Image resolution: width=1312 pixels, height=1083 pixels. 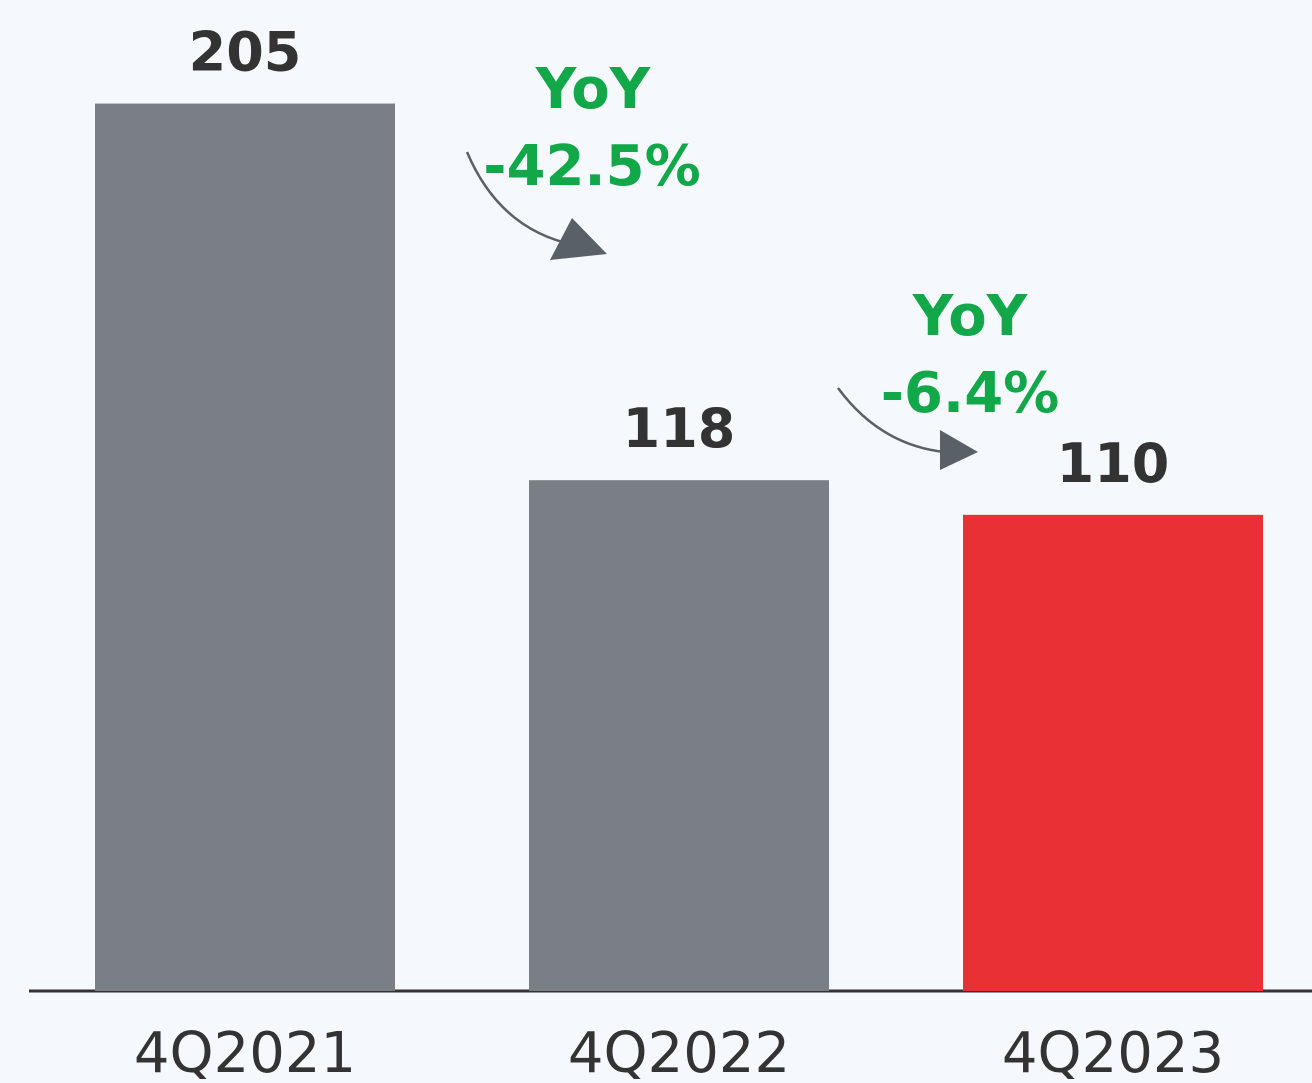 What do you see at coordinates (592, 166) in the screenshot?
I see `annotation-change: -42.5%` at bounding box center [592, 166].